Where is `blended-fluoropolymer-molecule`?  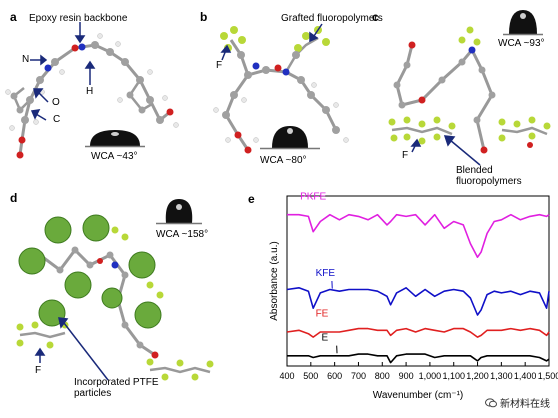 blended-fluoropolymer-molecule is located at coordinates (469, 96).